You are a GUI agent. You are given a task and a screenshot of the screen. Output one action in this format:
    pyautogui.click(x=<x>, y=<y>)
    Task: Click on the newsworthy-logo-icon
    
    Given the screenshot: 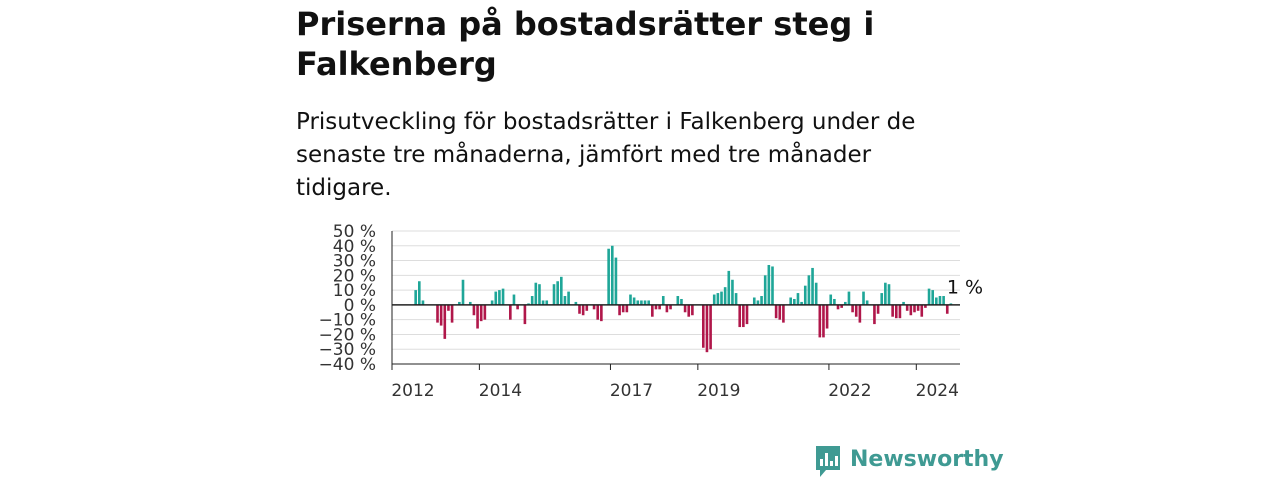 What is the action you would take?
    pyautogui.click(x=828, y=461)
    